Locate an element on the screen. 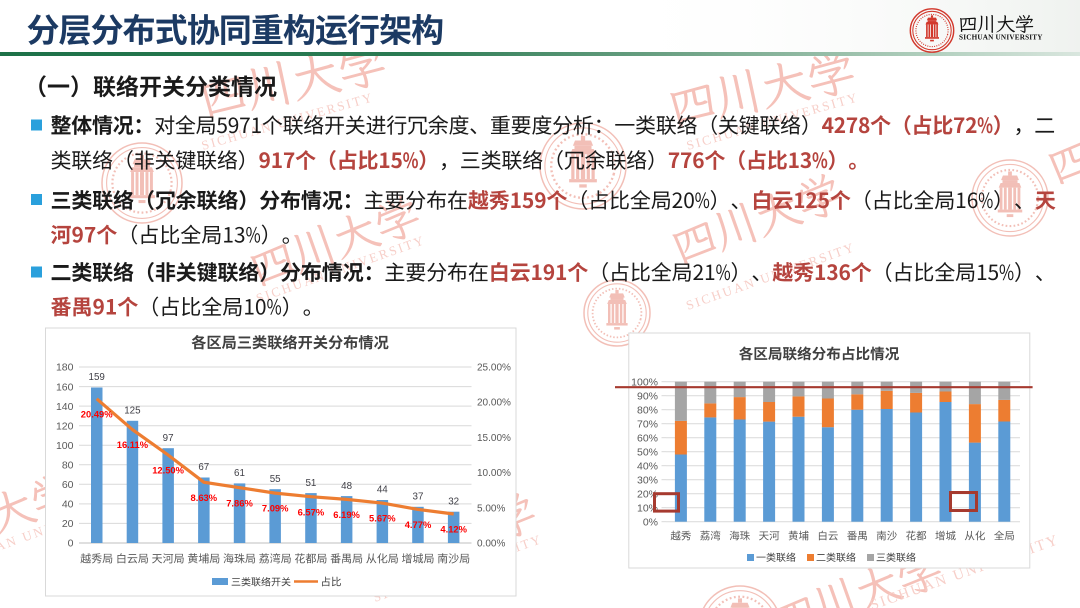 The height and width of the screenshot is (608, 1080). svg-text: SICHUAN UNIVERSITY is located at coordinates (1001, 38).